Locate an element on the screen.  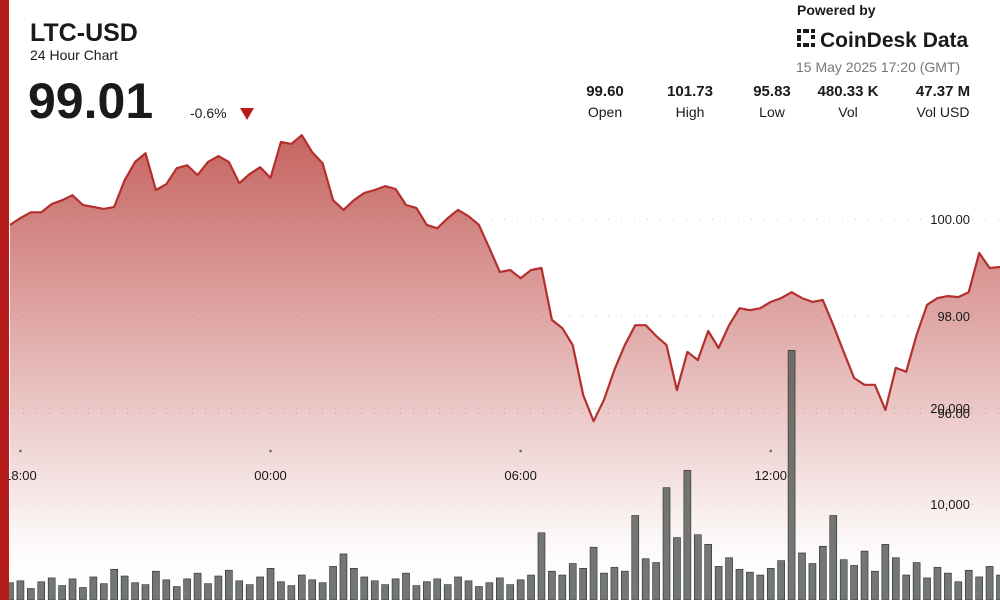
change: -0.6% is located at coordinates (208, 113).